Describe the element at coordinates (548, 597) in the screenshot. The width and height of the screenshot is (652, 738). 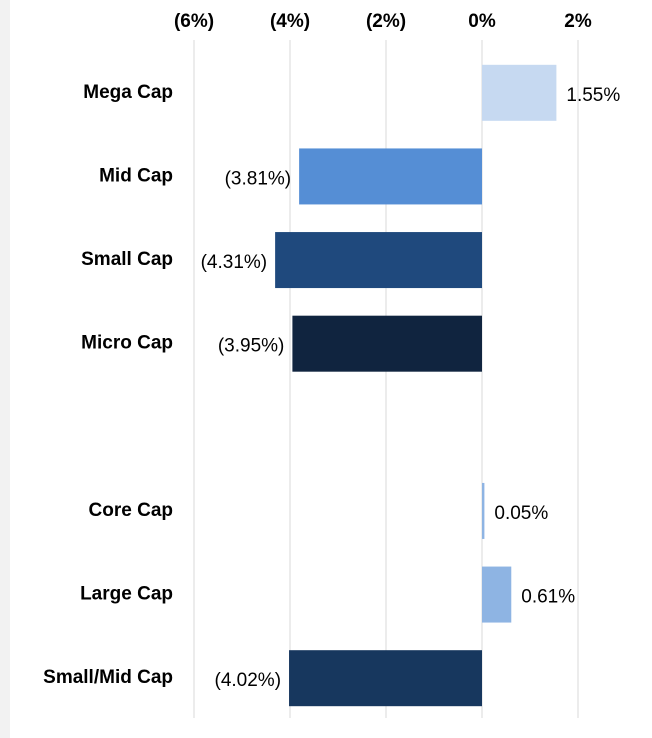
I see `value-label: 0.61%` at that location.